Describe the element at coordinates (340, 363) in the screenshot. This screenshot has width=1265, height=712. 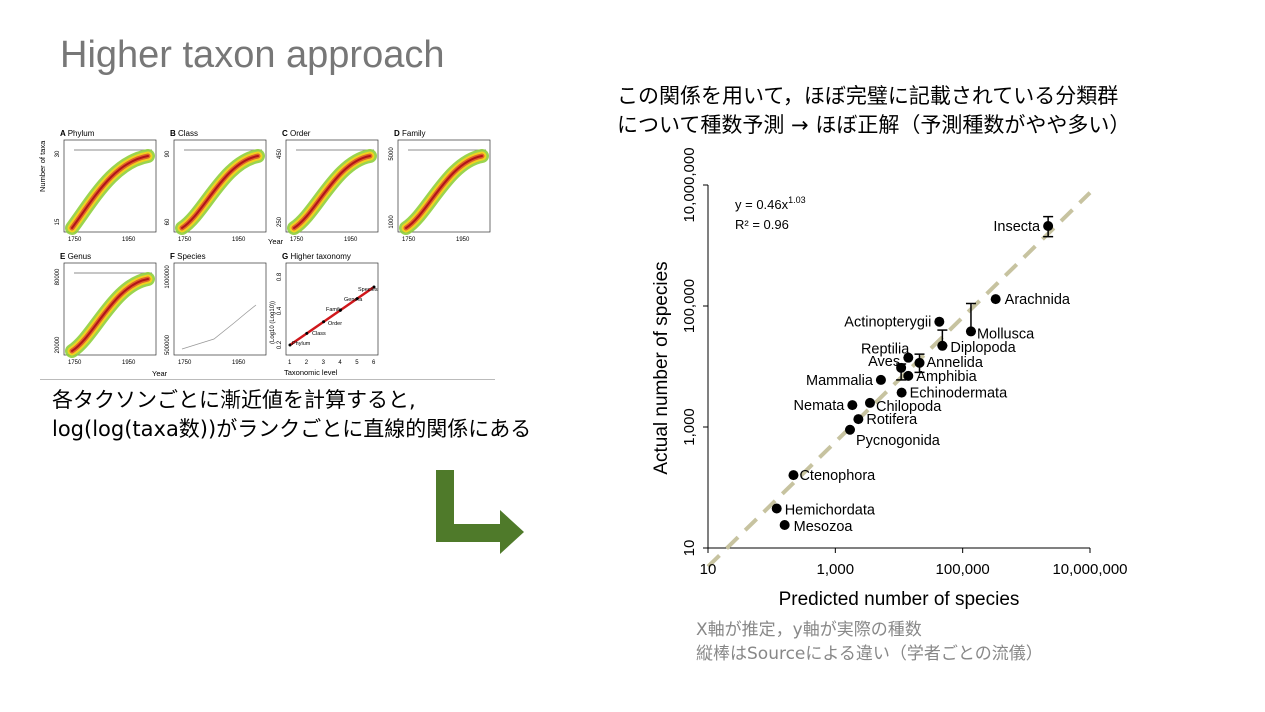
I see `g-x-tick: 4` at that location.